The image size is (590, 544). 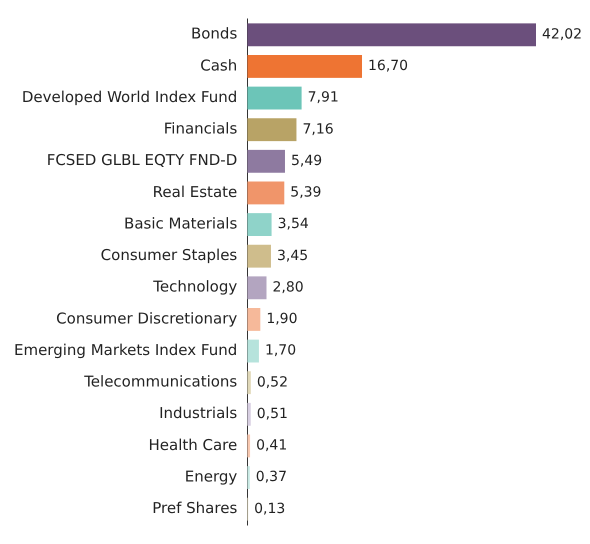 What do you see at coordinates (282, 319) in the screenshot?
I see `data-label: 1,90` at bounding box center [282, 319].